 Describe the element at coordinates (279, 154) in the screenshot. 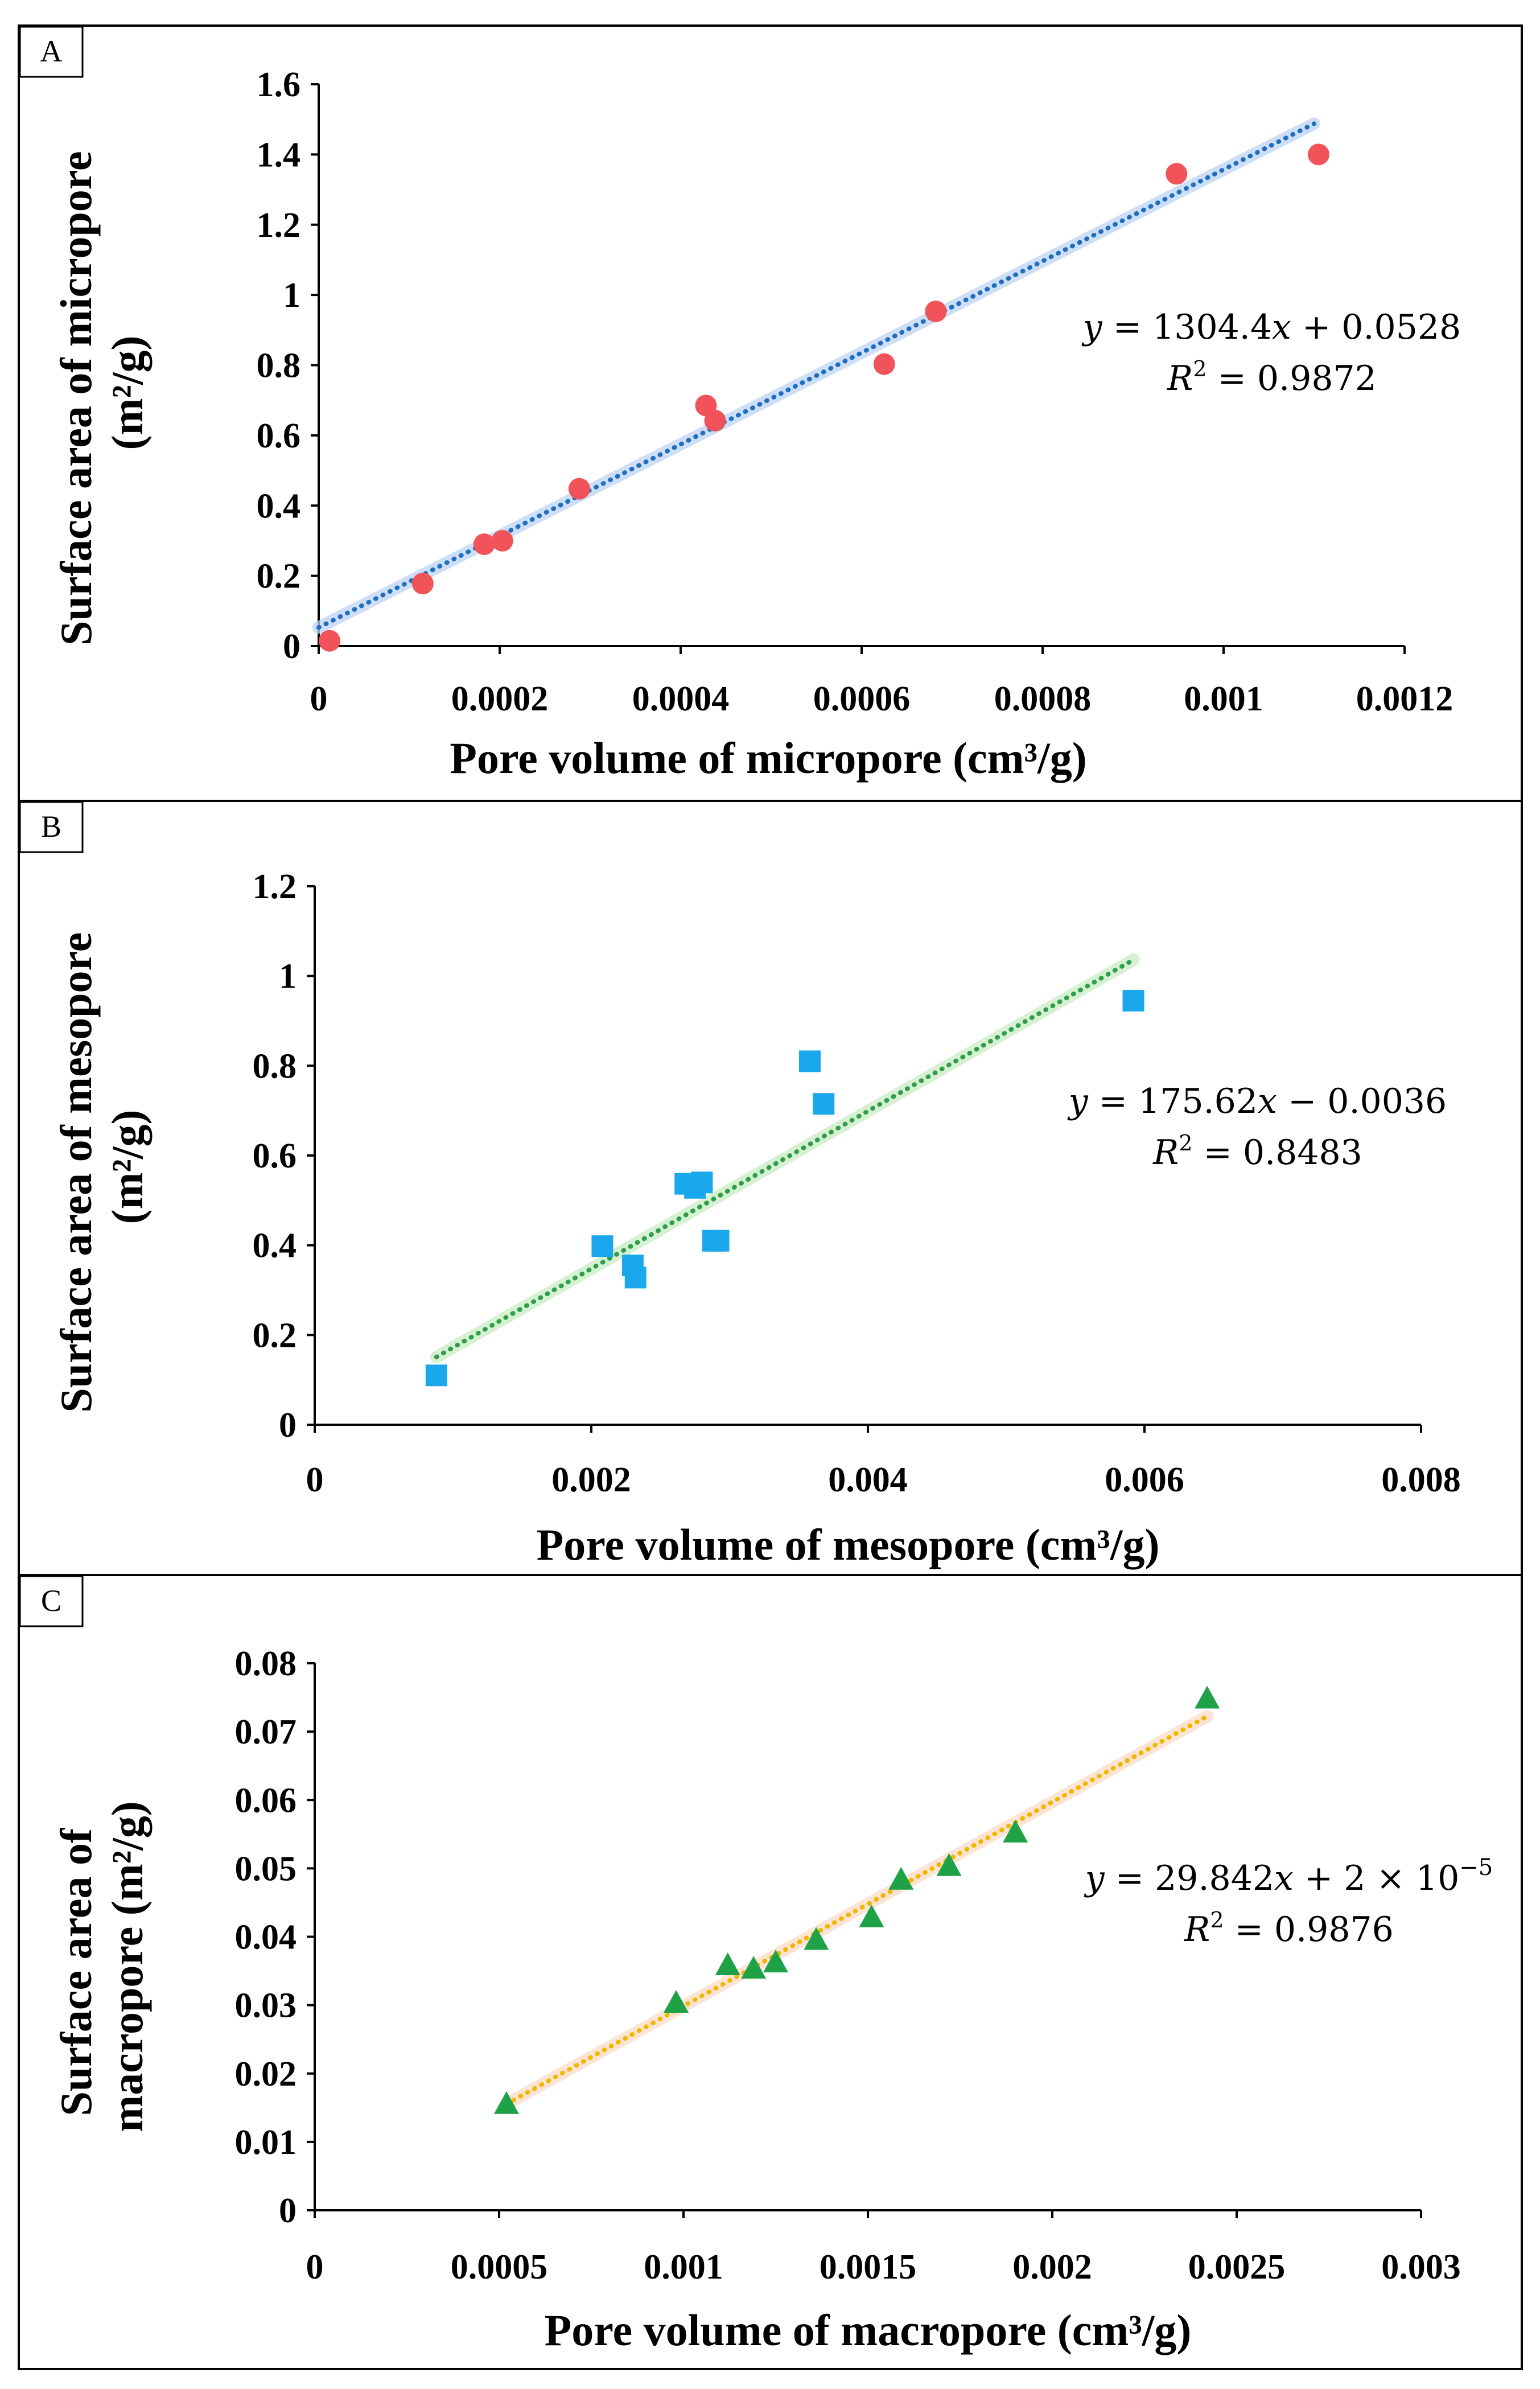

I see `panel-a-y-tick-label: 1.4` at that location.